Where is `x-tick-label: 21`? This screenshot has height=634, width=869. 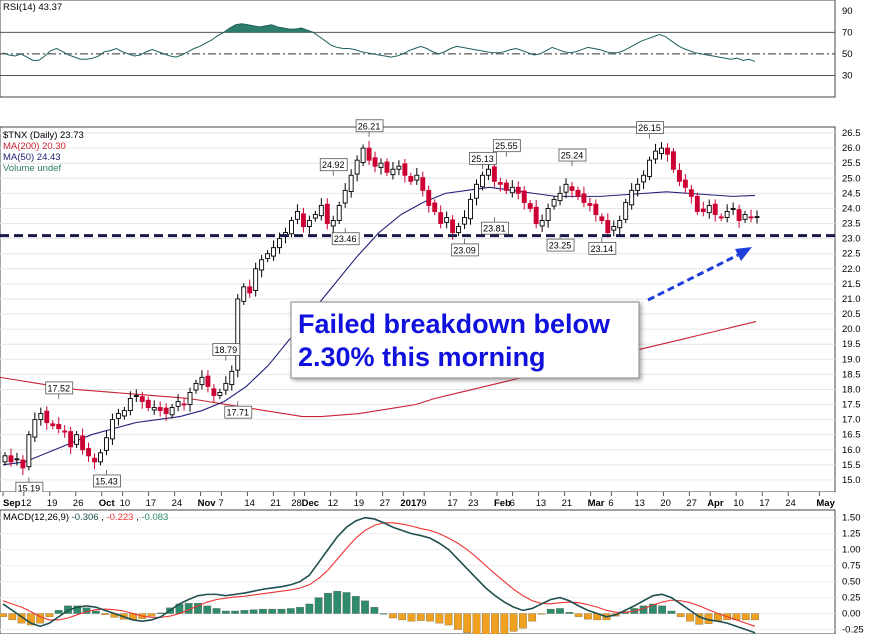 x-tick-label: 21 is located at coordinates (275, 503).